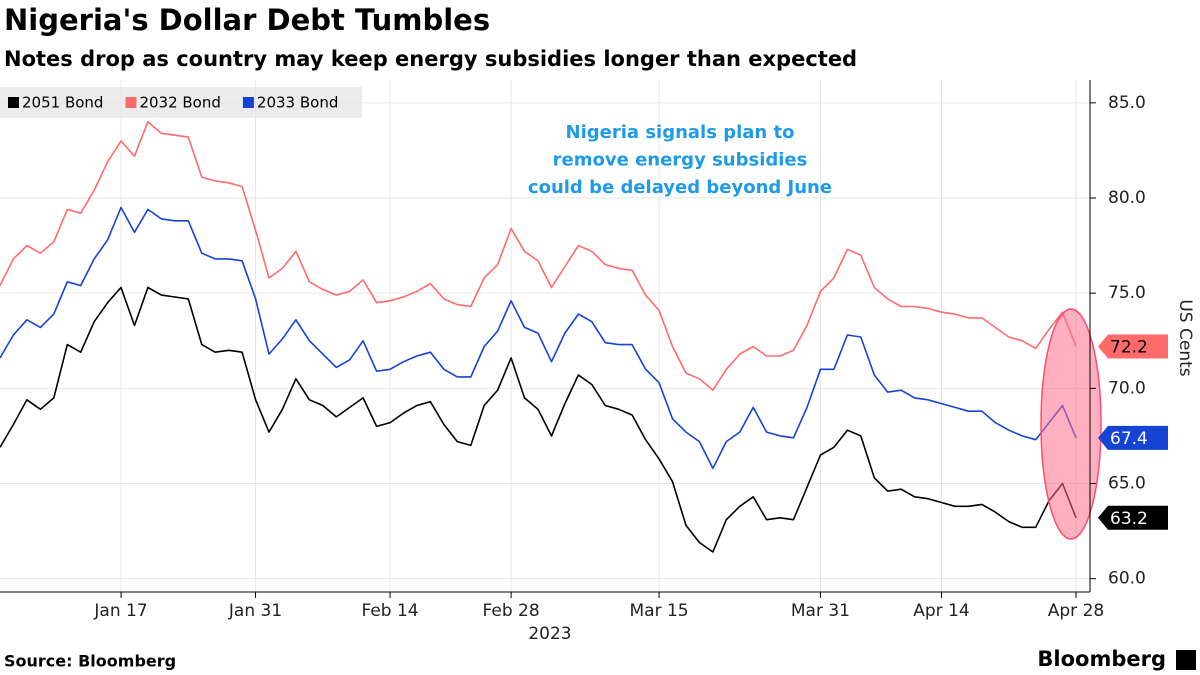  Describe the element at coordinates (941, 611) in the screenshot. I see `x-tick-label: Apr 14` at that location.